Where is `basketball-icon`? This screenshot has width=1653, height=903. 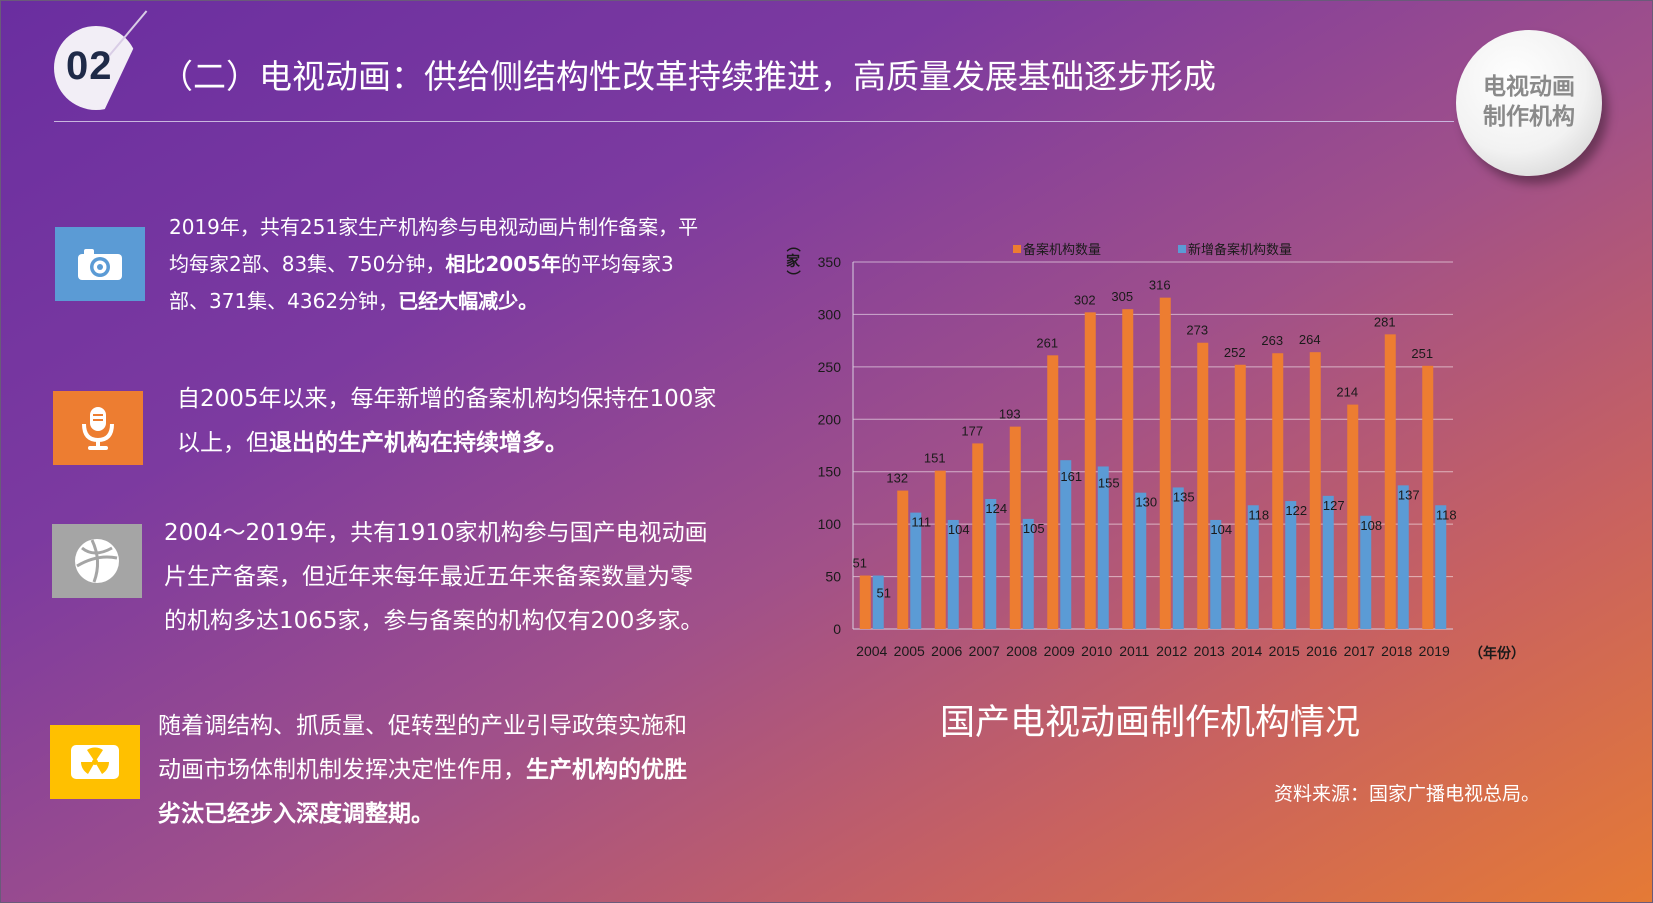
basketball-icon is located at coordinates (97, 561).